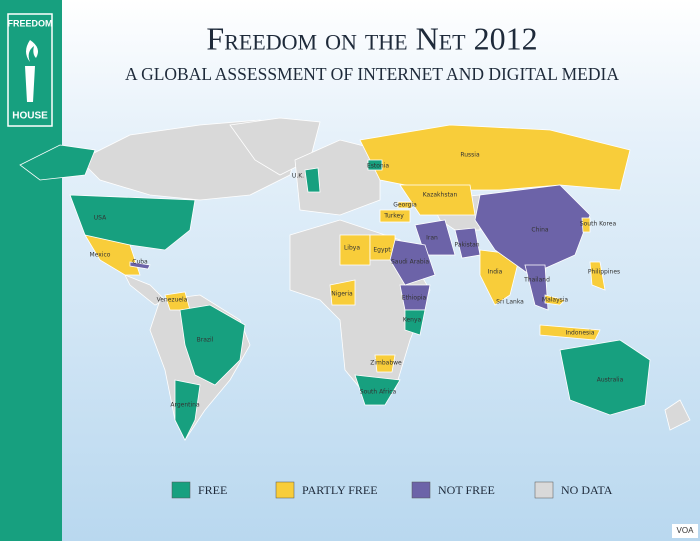 The height and width of the screenshot is (541, 700). What do you see at coordinates (382, 250) in the screenshot?
I see `country-label: Egypt` at bounding box center [382, 250].